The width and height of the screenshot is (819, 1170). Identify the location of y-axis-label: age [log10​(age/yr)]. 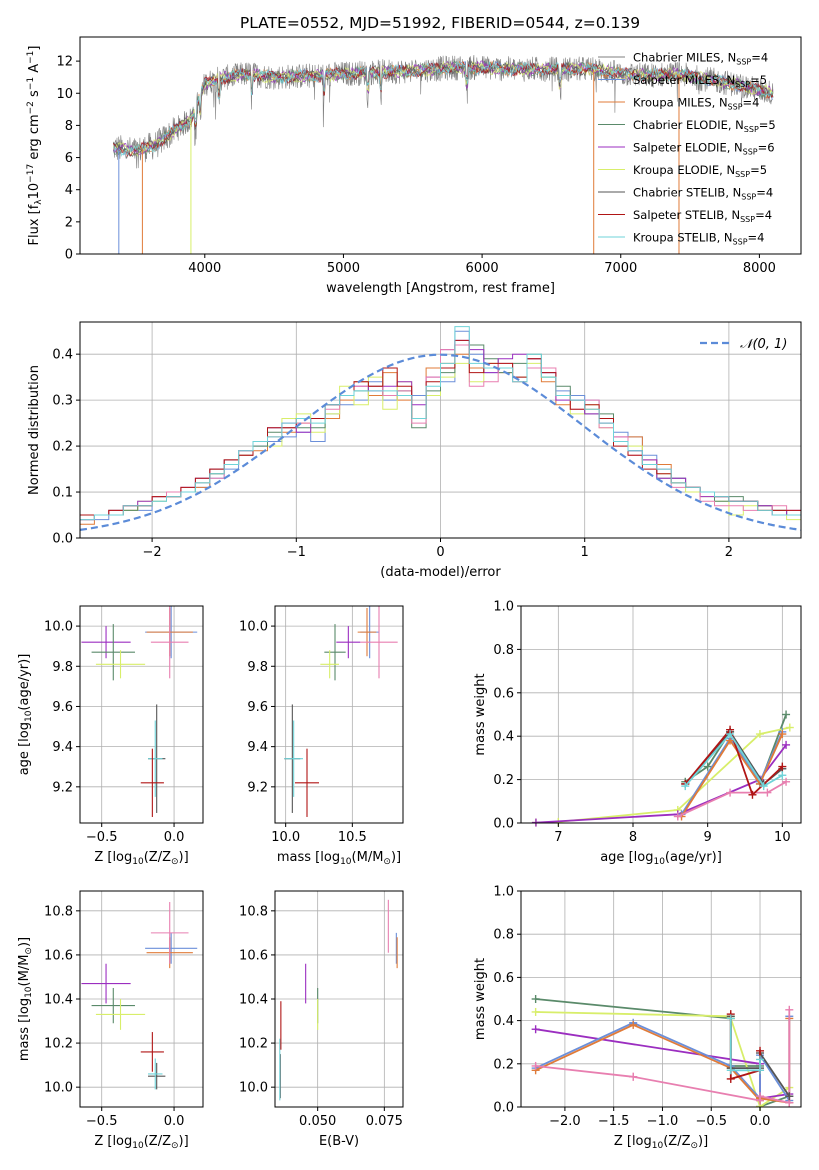
(25, 715).